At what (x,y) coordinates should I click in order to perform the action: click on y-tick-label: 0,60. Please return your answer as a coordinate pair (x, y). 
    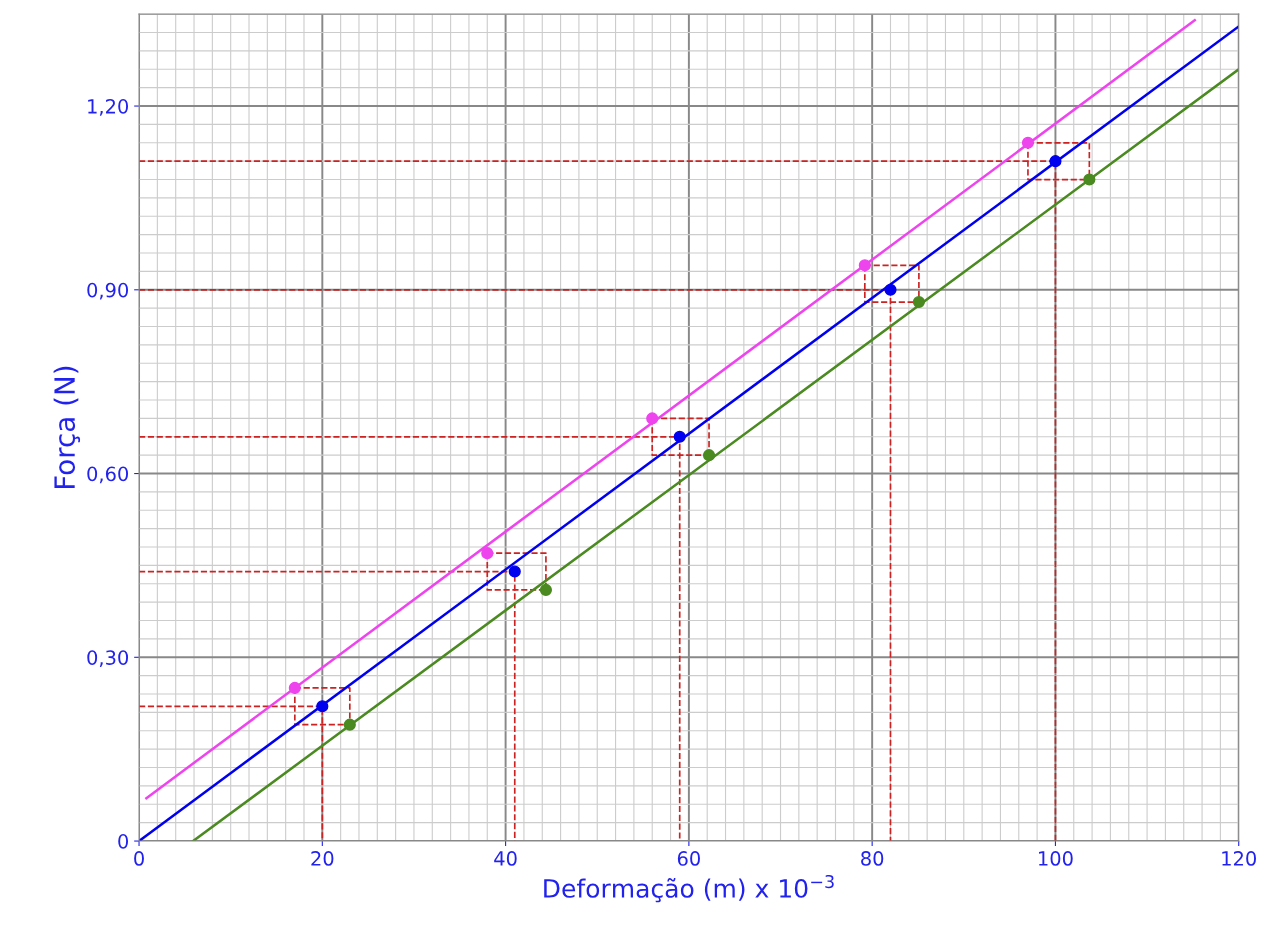
    Looking at the image, I should click on (108, 475).